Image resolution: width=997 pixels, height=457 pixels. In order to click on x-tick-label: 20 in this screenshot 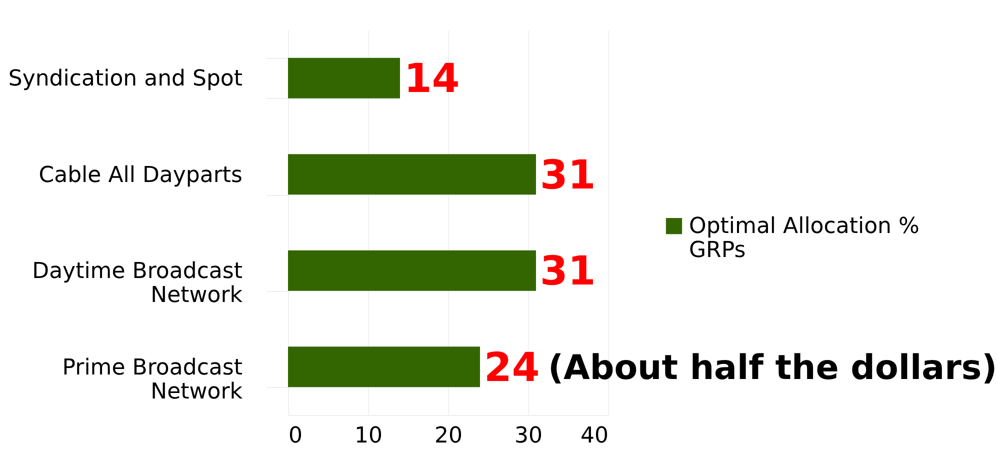, I will do `click(448, 436)`.